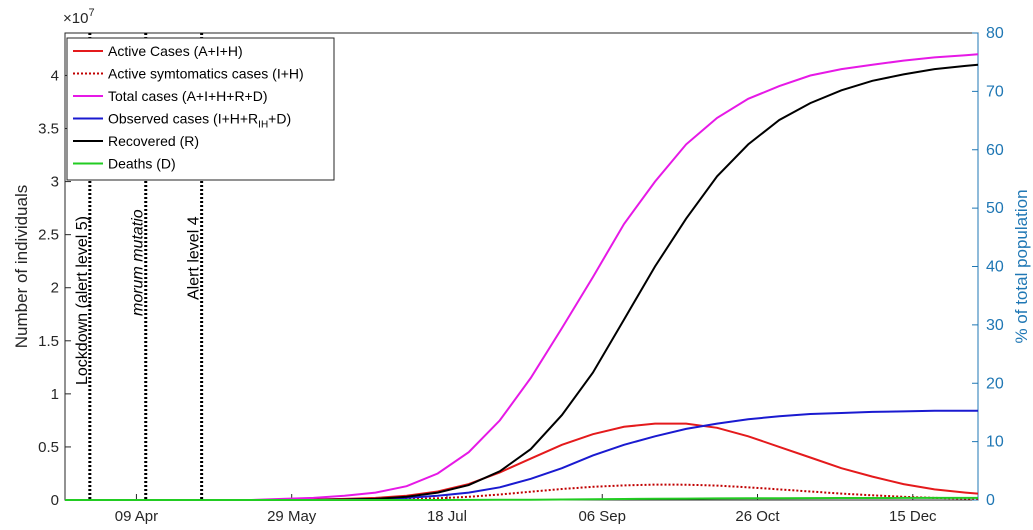  I want to click on y2-tick-label: 80, so click(995, 33).